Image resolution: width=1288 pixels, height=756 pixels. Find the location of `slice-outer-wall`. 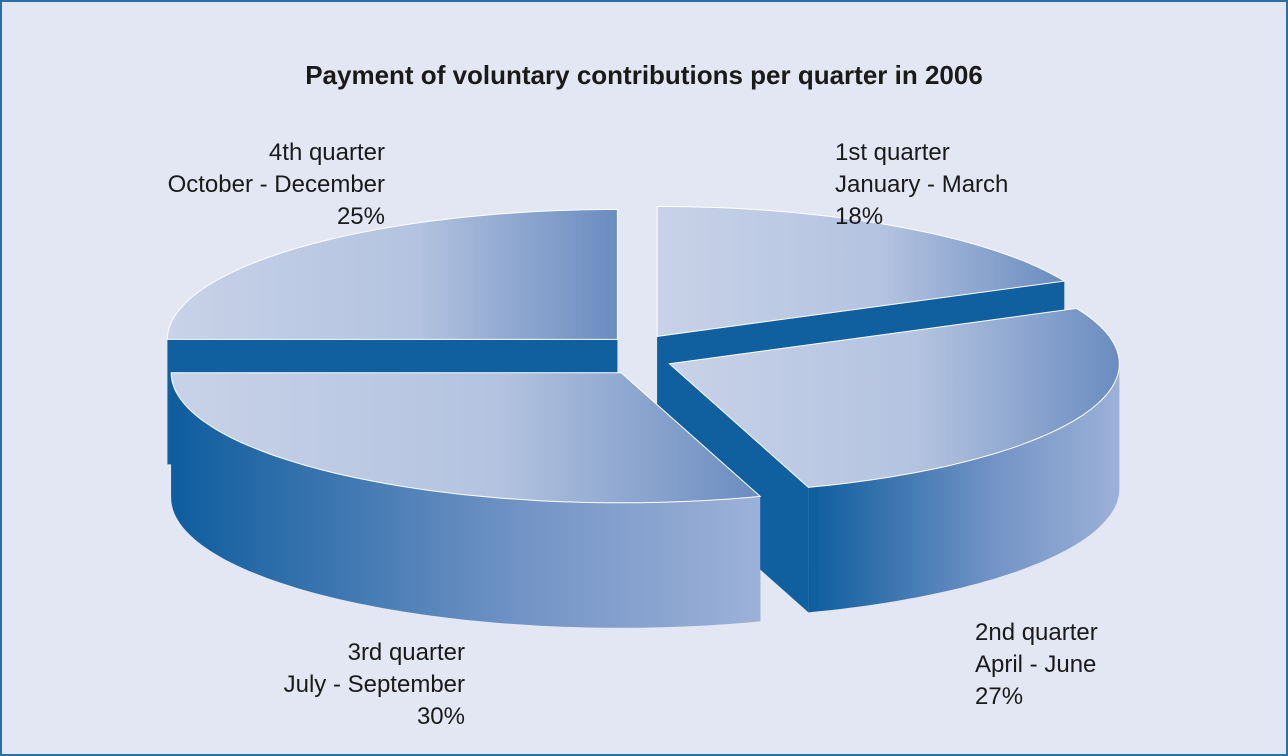

slice-outer-wall is located at coordinates (964, 488).